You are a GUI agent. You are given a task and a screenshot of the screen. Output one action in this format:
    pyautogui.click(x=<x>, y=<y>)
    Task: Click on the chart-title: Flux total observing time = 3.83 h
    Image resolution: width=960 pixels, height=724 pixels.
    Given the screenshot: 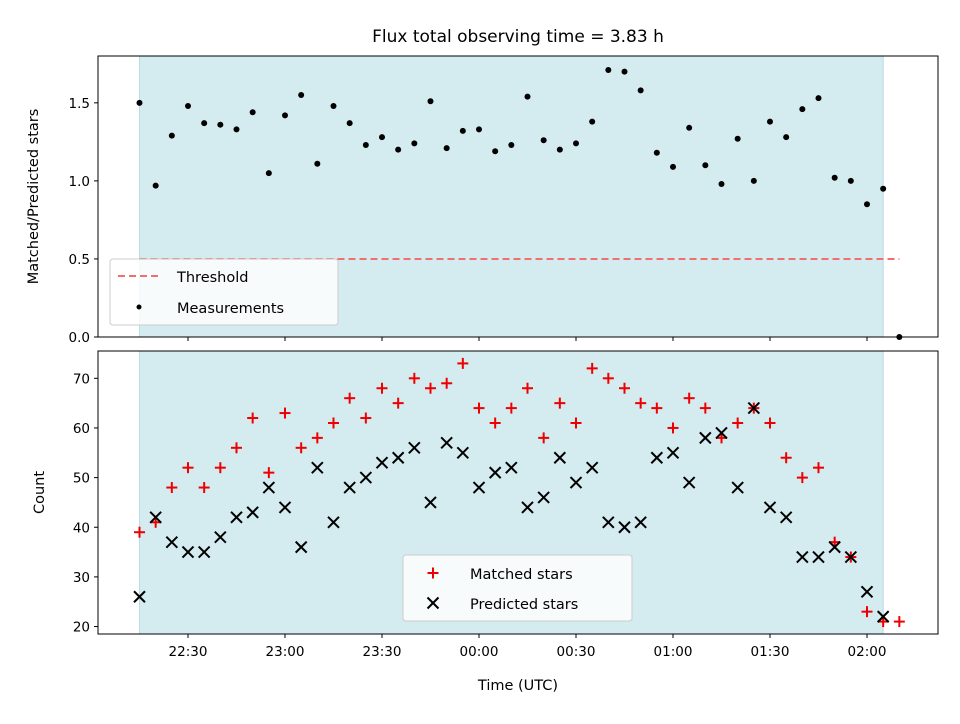 What is the action you would take?
    pyautogui.click(x=518, y=37)
    